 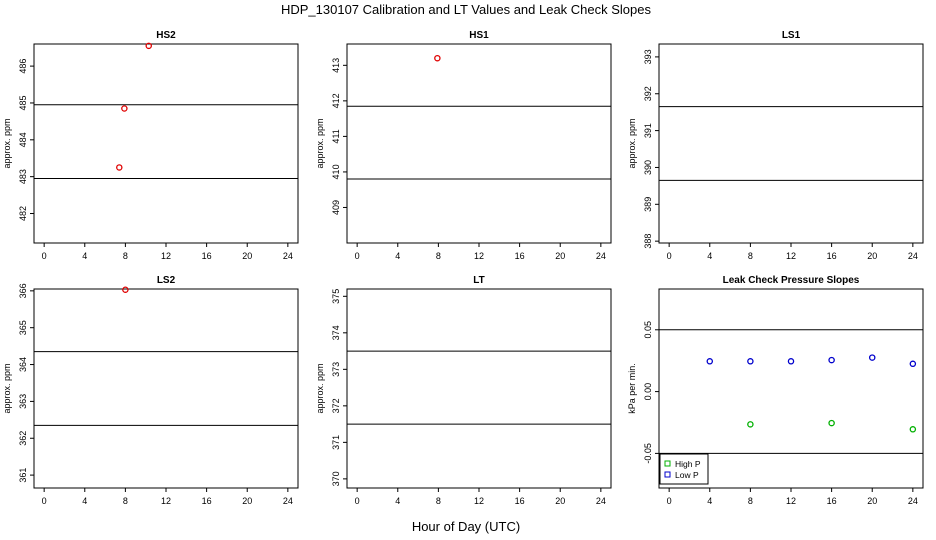 What do you see at coordinates (336, 65) in the screenshot?
I see `y-tick-label: 413` at bounding box center [336, 65].